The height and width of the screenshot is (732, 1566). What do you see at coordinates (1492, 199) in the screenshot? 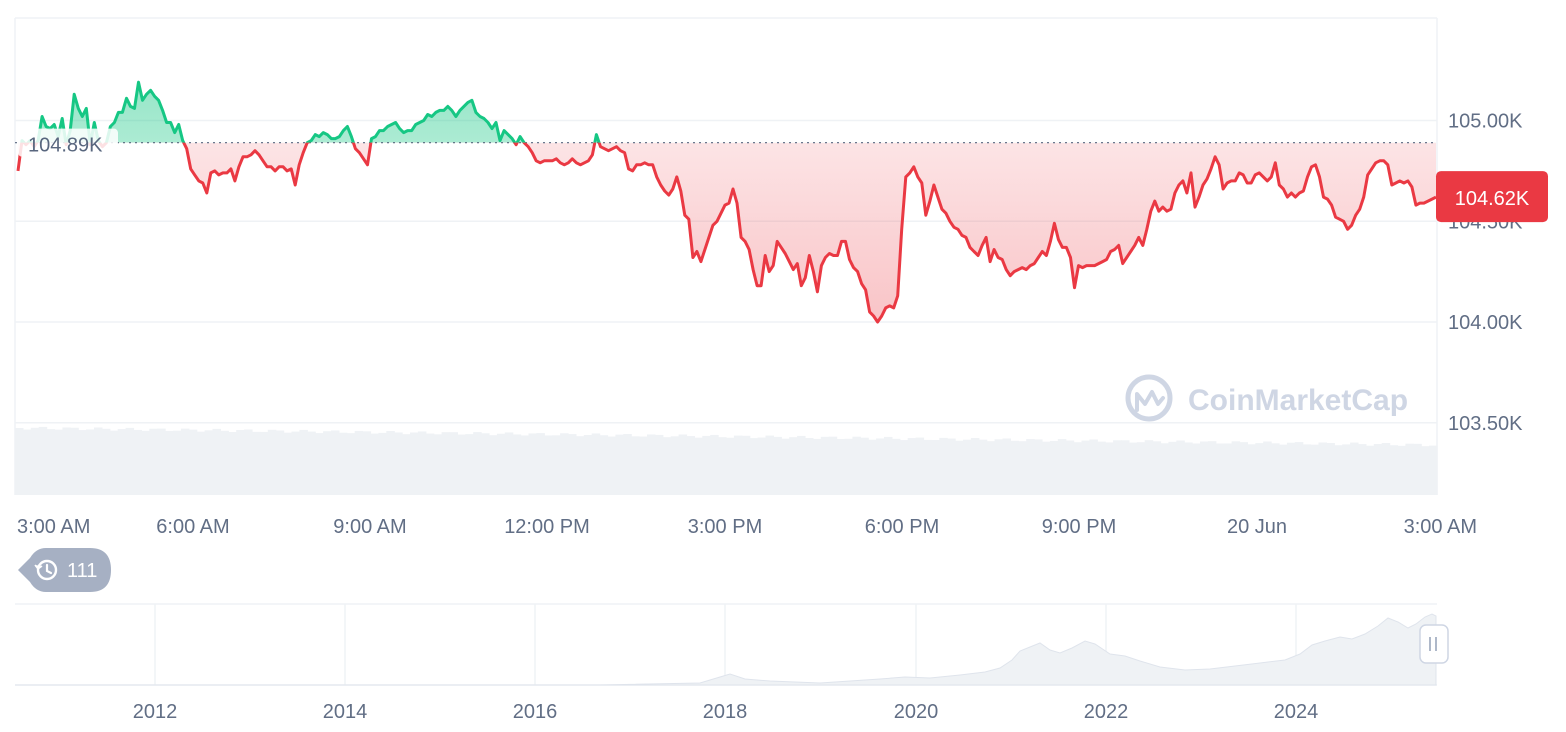
I see `current-price-text: 104.62K` at bounding box center [1492, 199].